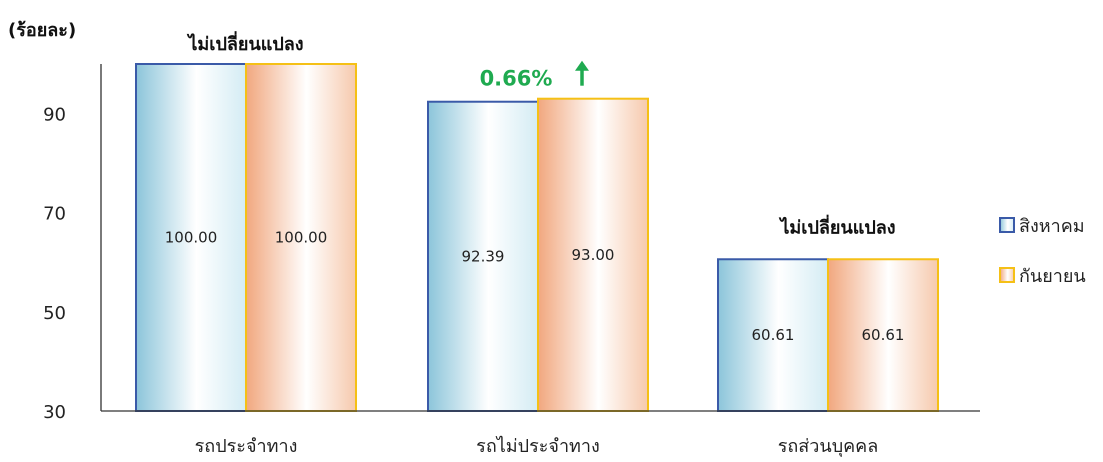  What do you see at coordinates (54, 115) in the screenshot?
I see `y-tick-label: 90` at bounding box center [54, 115].